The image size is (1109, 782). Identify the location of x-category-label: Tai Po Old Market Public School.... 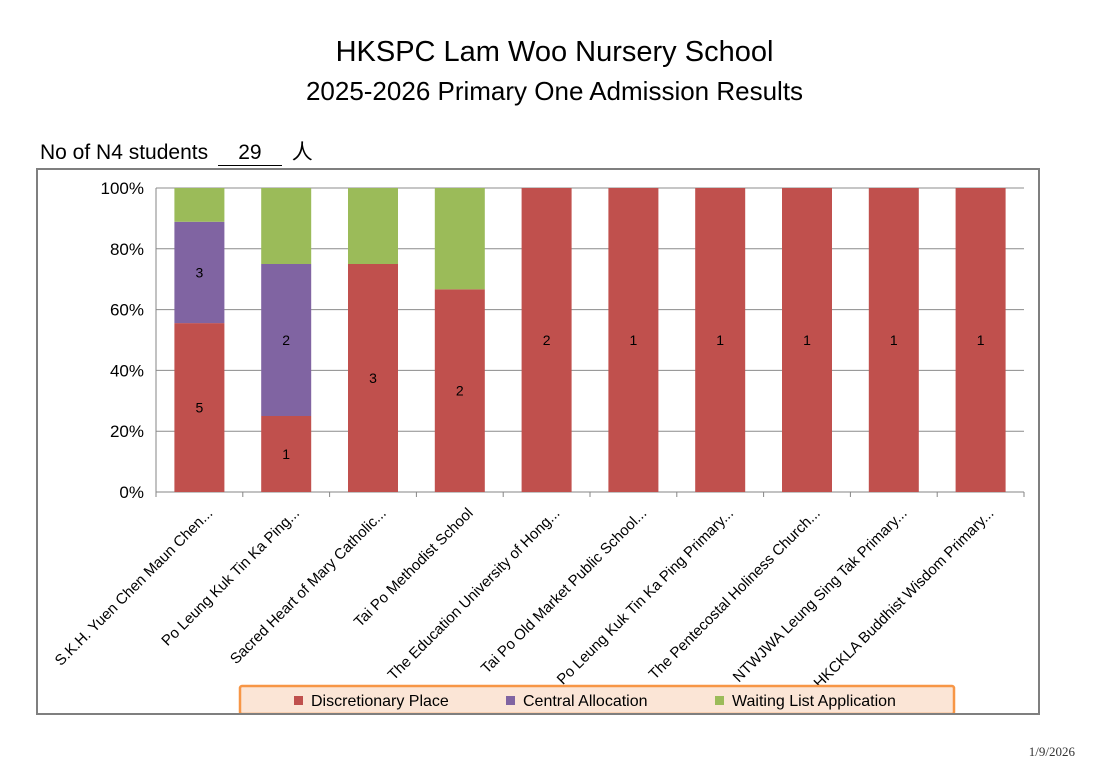
(564, 591).